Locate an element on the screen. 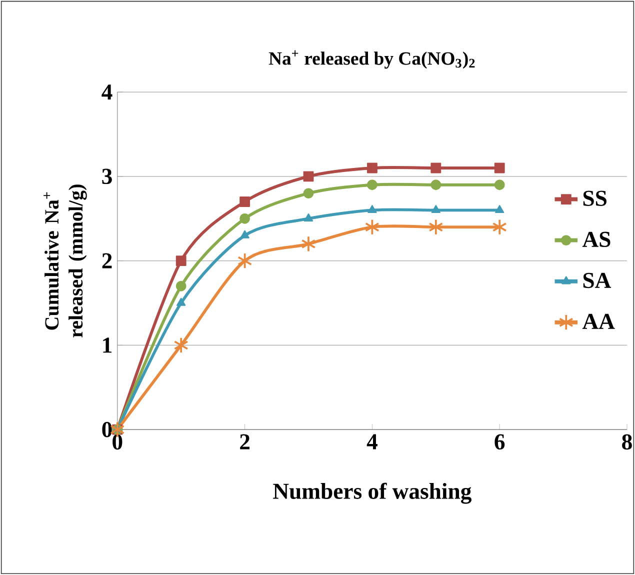 This screenshot has height=575, width=635. y-tick-label: 0 is located at coordinates (107, 430).